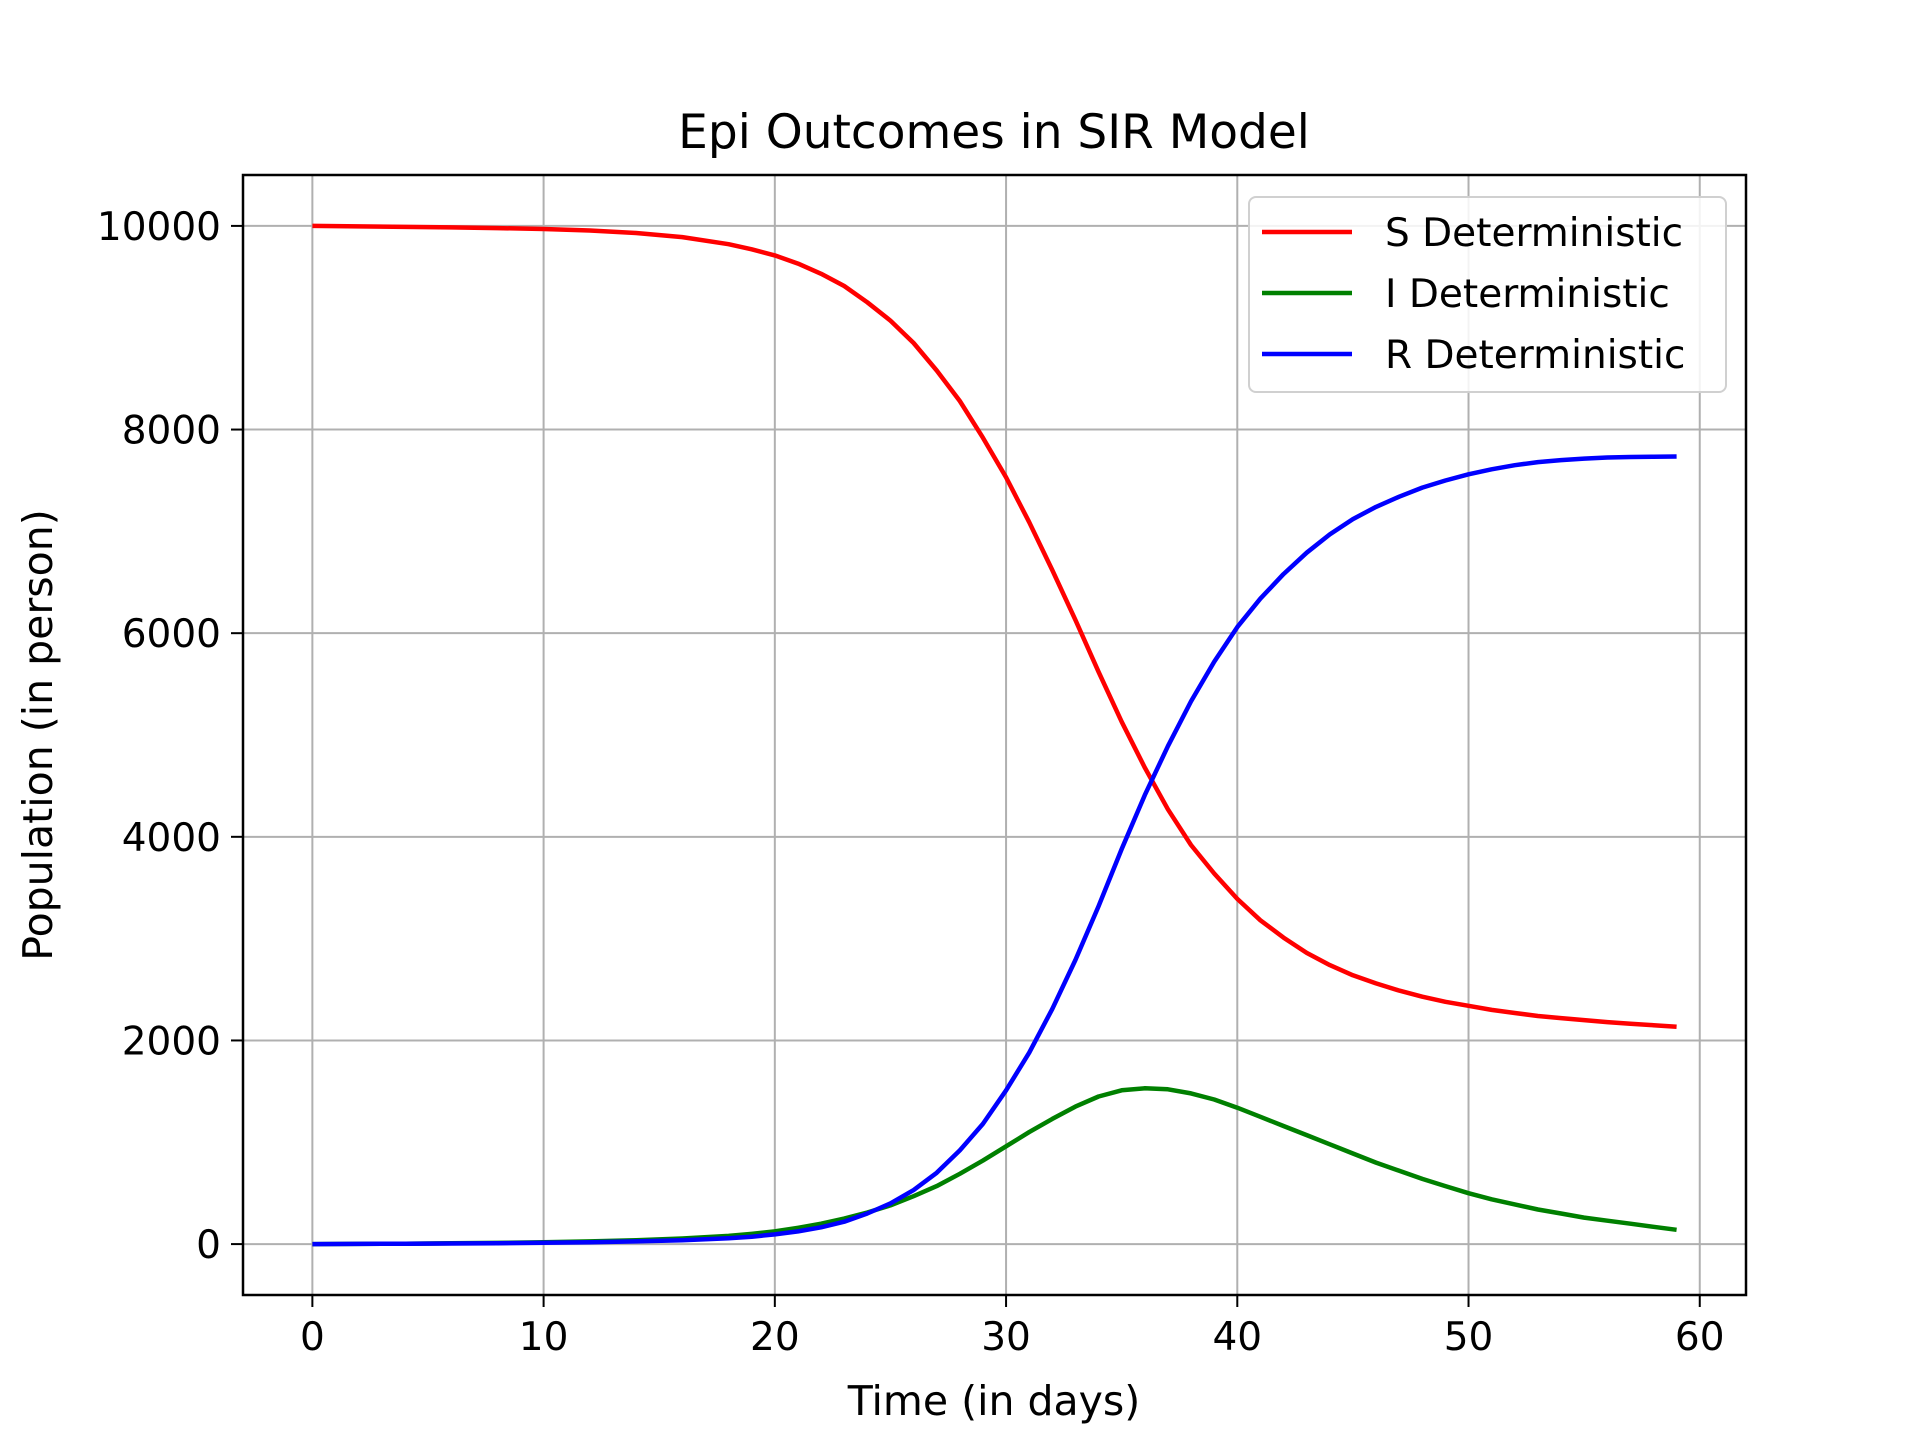 This screenshot has height=1444, width=1920. I want to click on y-tick-label: 0, so click(208, 1245).